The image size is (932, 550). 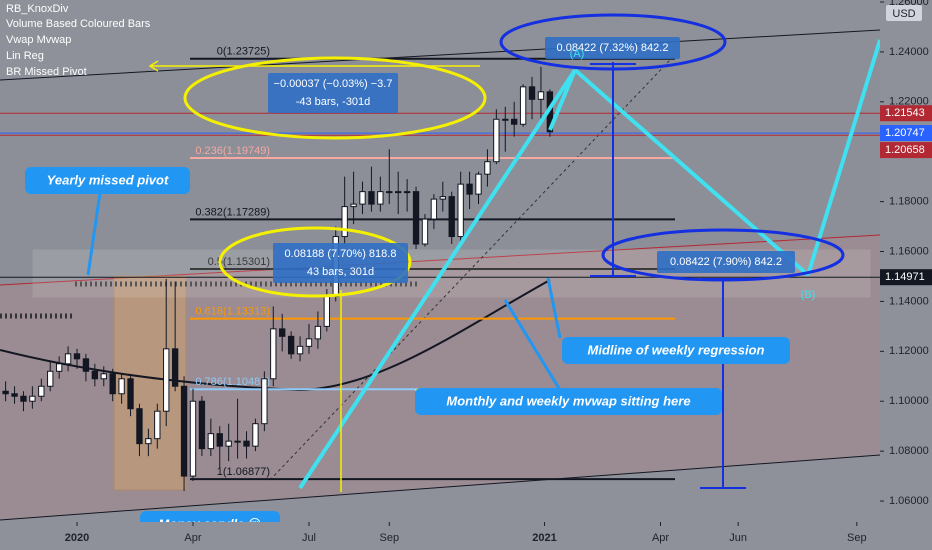 I want to click on price-tag-label: 1.20658, so click(x=905, y=150).